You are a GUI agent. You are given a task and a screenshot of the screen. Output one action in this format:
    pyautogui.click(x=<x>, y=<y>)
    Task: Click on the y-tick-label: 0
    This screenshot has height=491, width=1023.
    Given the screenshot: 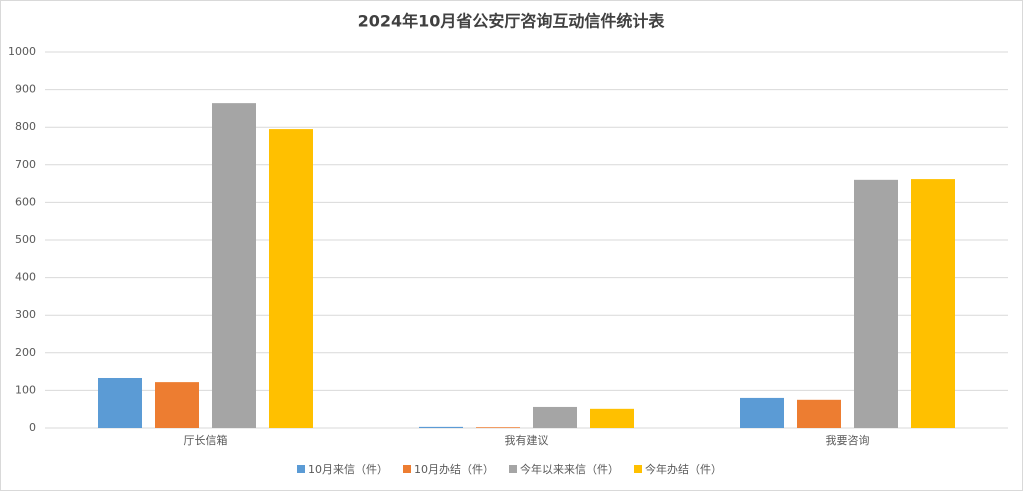 What is the action you would take?
    pyautogui.click(x=32, y=427)
    